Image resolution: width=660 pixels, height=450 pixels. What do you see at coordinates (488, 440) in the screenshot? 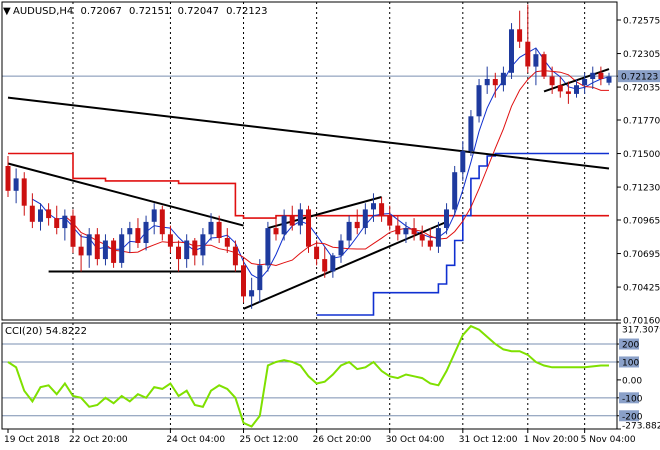
I see `time-tick-label: 31 Oct 12:00` at bounding box center [488, 440].